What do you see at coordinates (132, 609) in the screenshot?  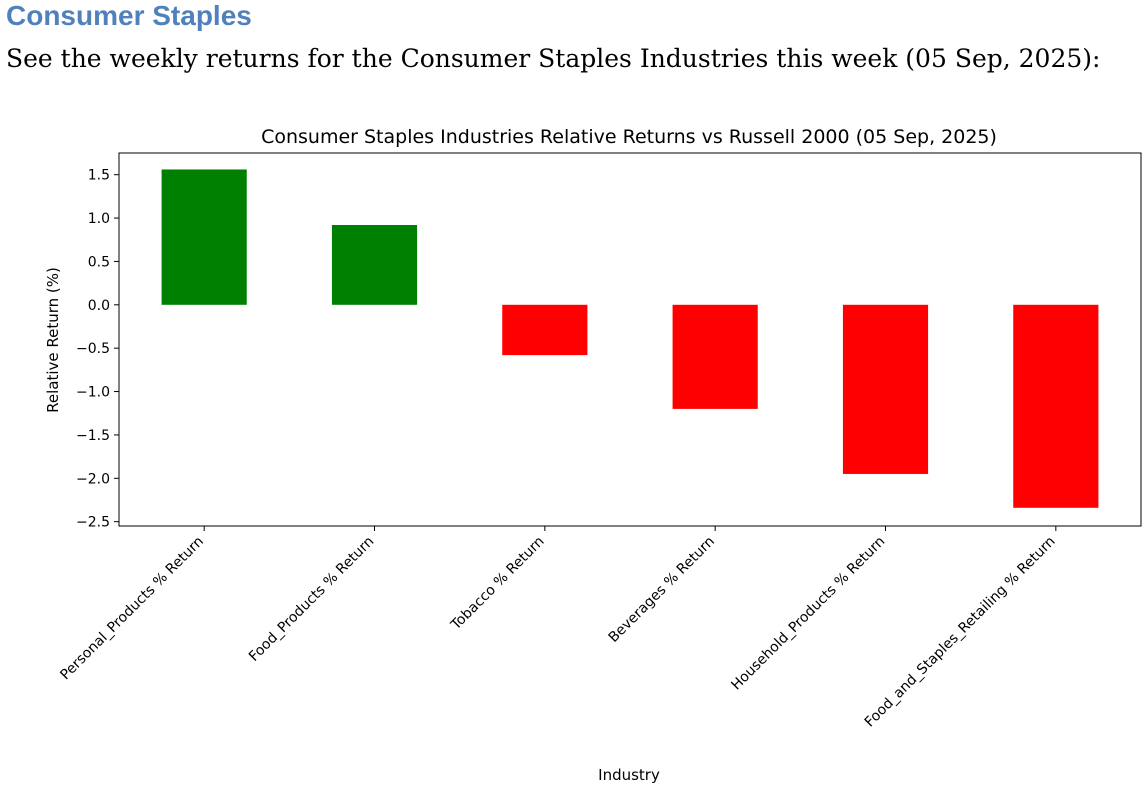 I see `x-tick-label: Personal_Products % Return` at bounding box center [132, 609].